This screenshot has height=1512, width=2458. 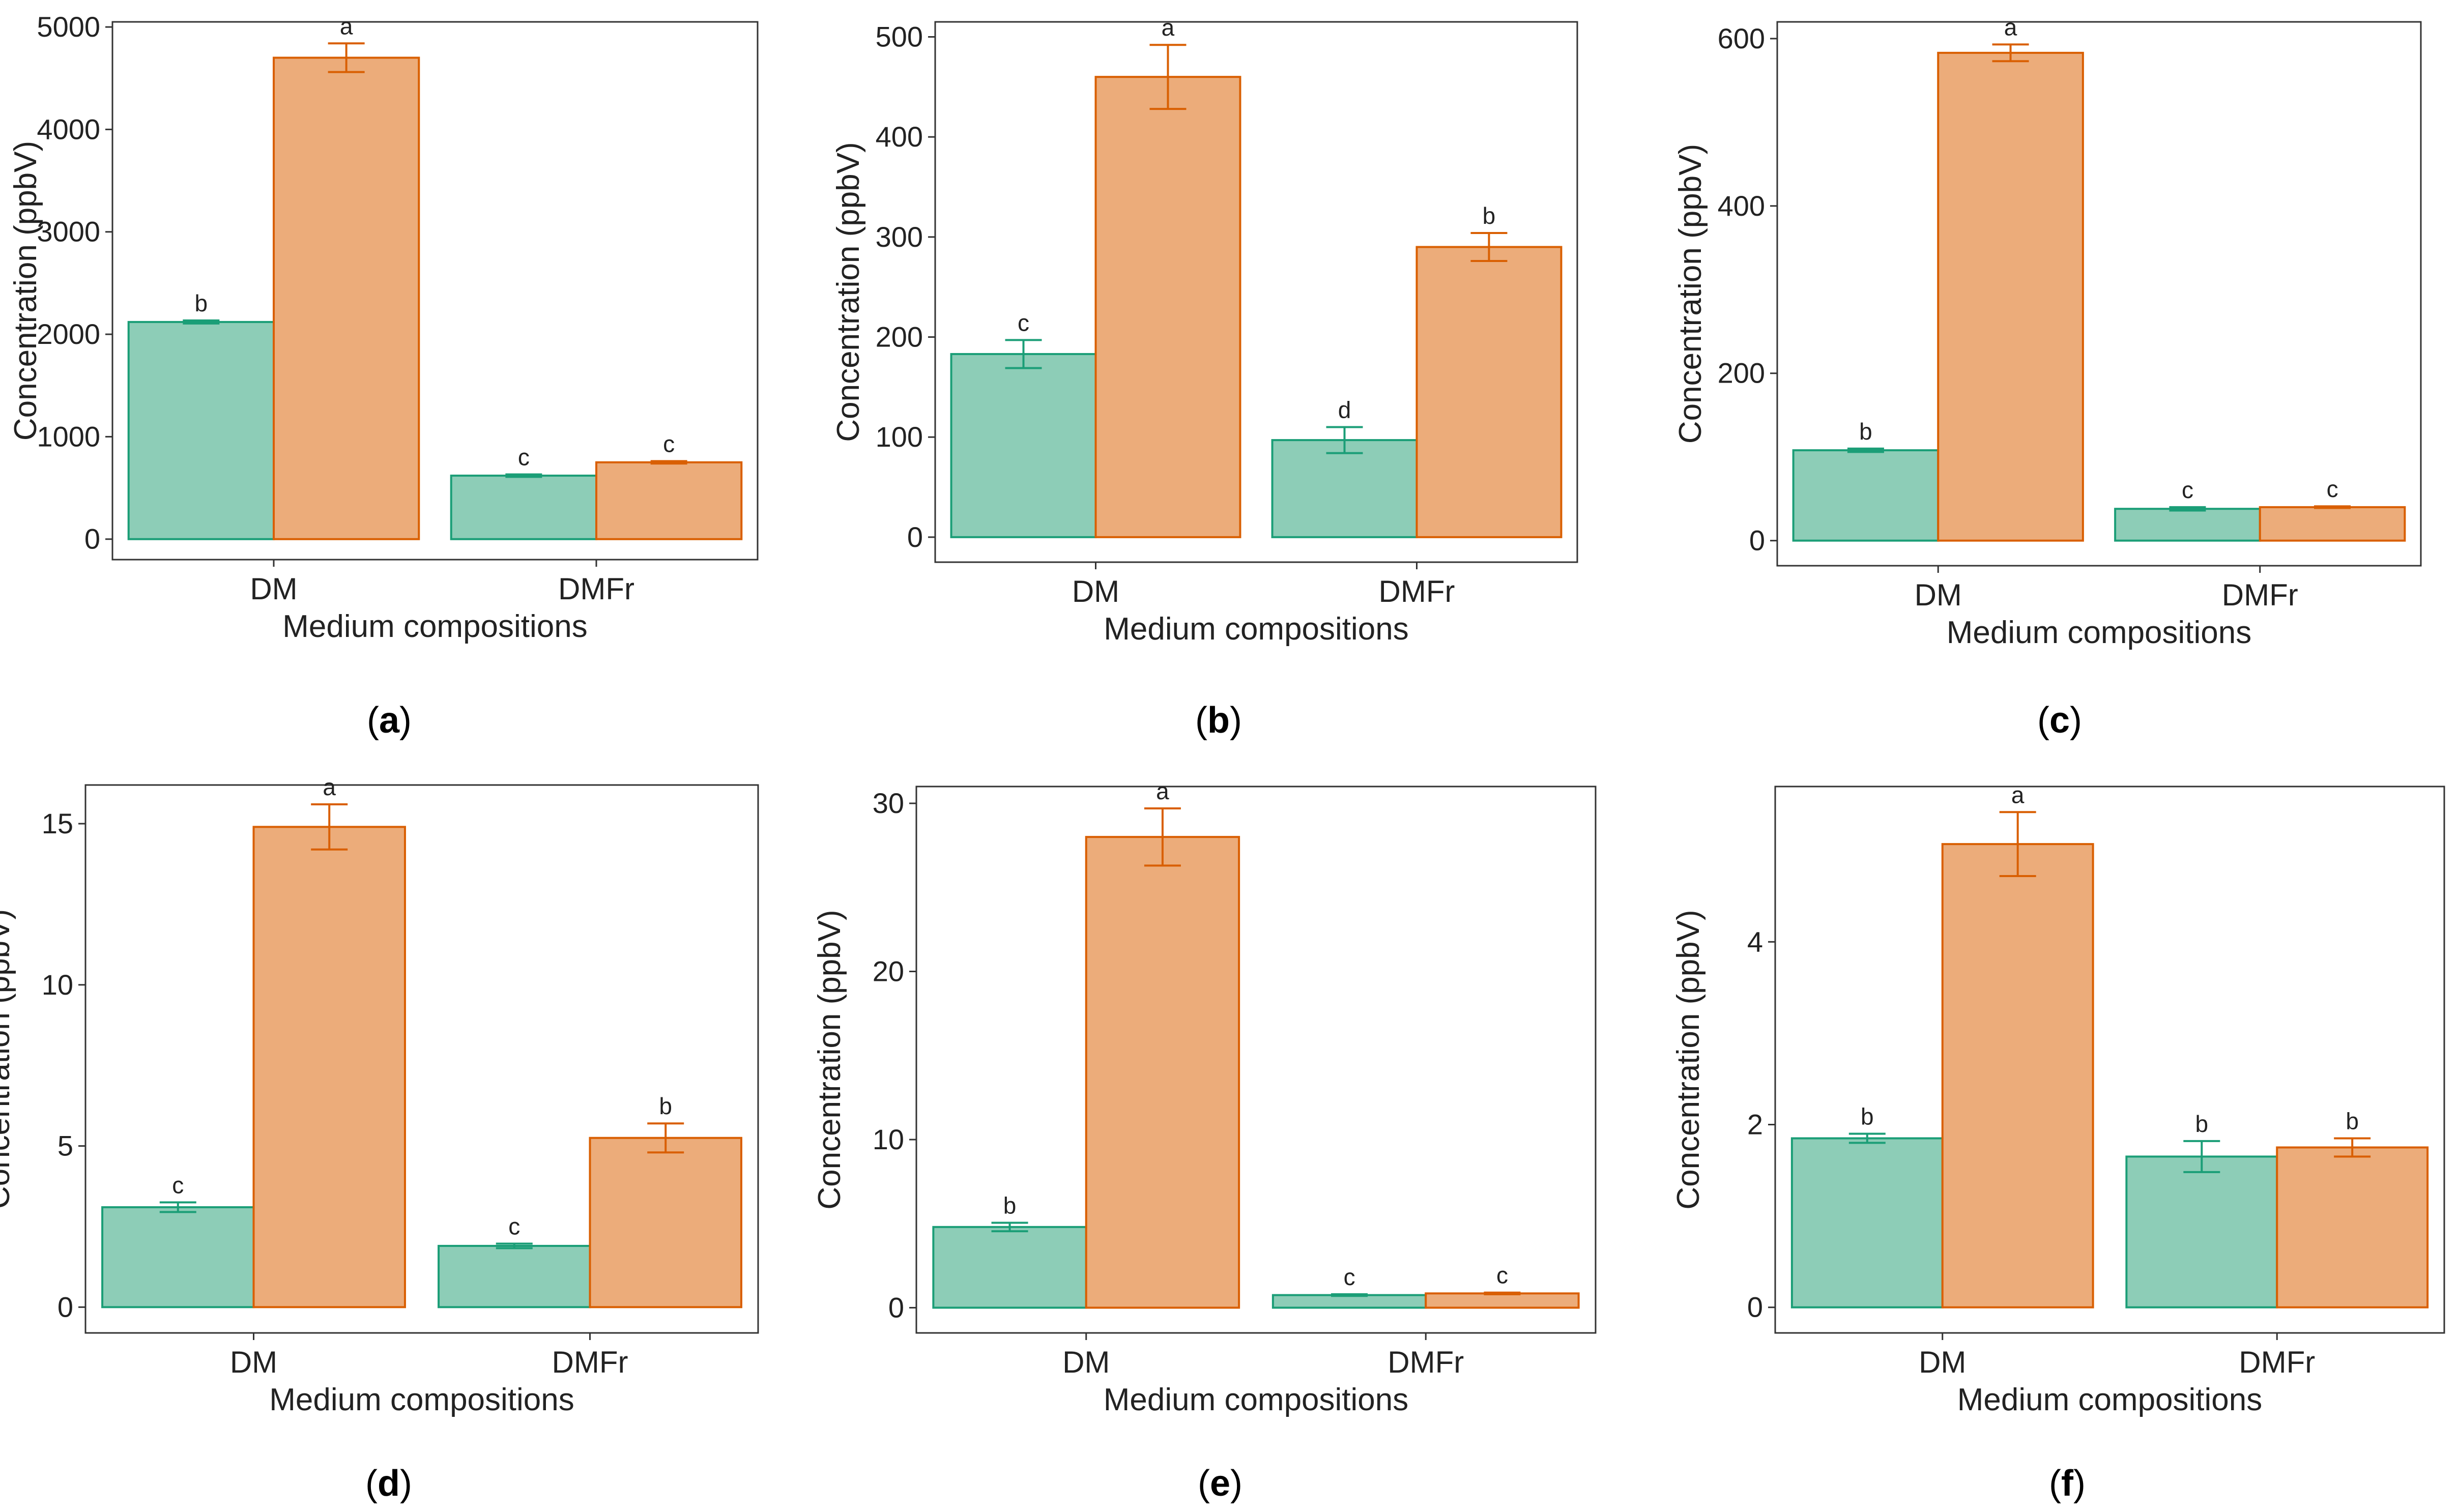 What do you see at coordinates (2067, 1483) in the screenshot?
I see `panel-label: (f)` at bounding box center [2067, 1483].